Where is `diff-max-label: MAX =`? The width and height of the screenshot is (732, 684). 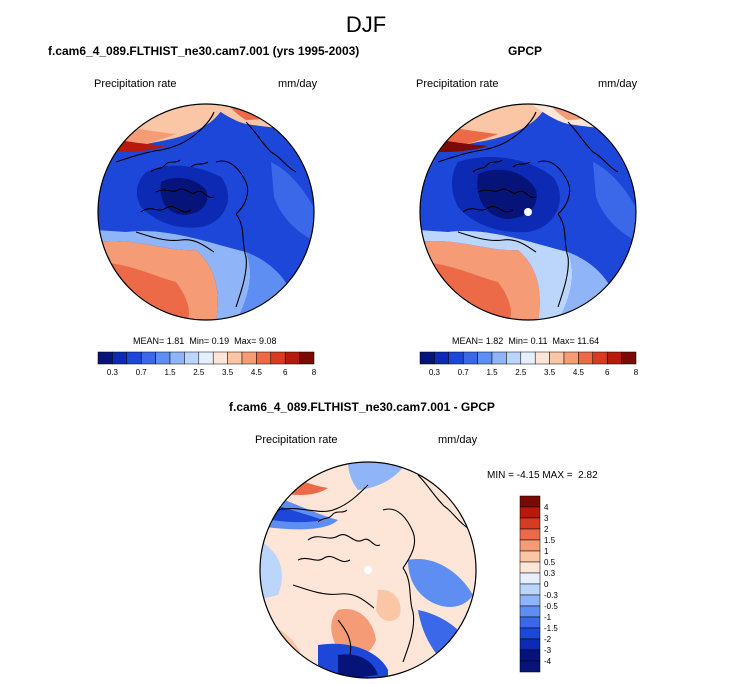
diff-max-label: MAX = is located at coordinates (557, 475).